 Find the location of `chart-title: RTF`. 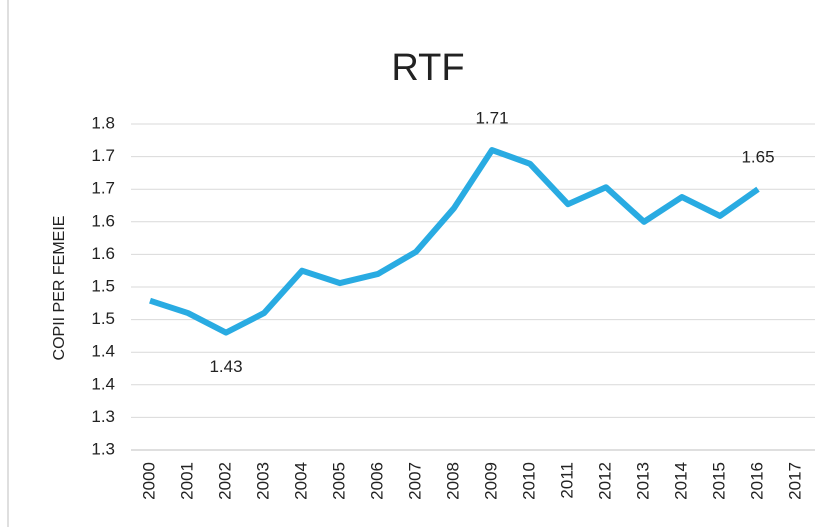

chart-title: RTF is located at coordinates (427, 68).